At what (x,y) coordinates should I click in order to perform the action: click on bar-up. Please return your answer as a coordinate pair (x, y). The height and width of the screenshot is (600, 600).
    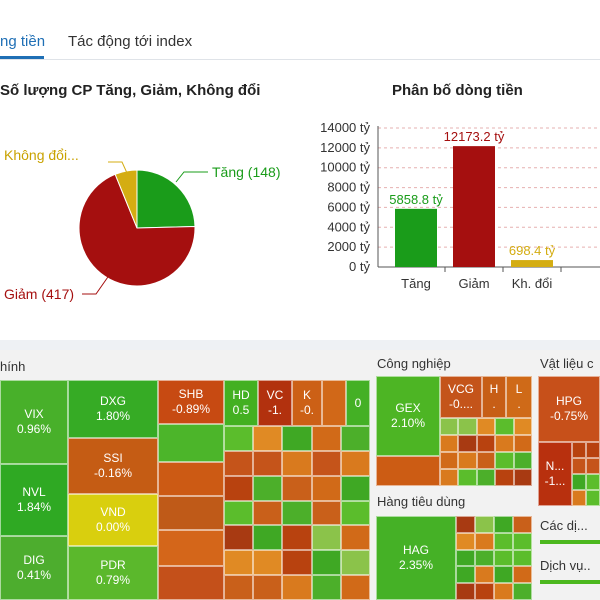
    Looking at the image, I should click on (416, 237).